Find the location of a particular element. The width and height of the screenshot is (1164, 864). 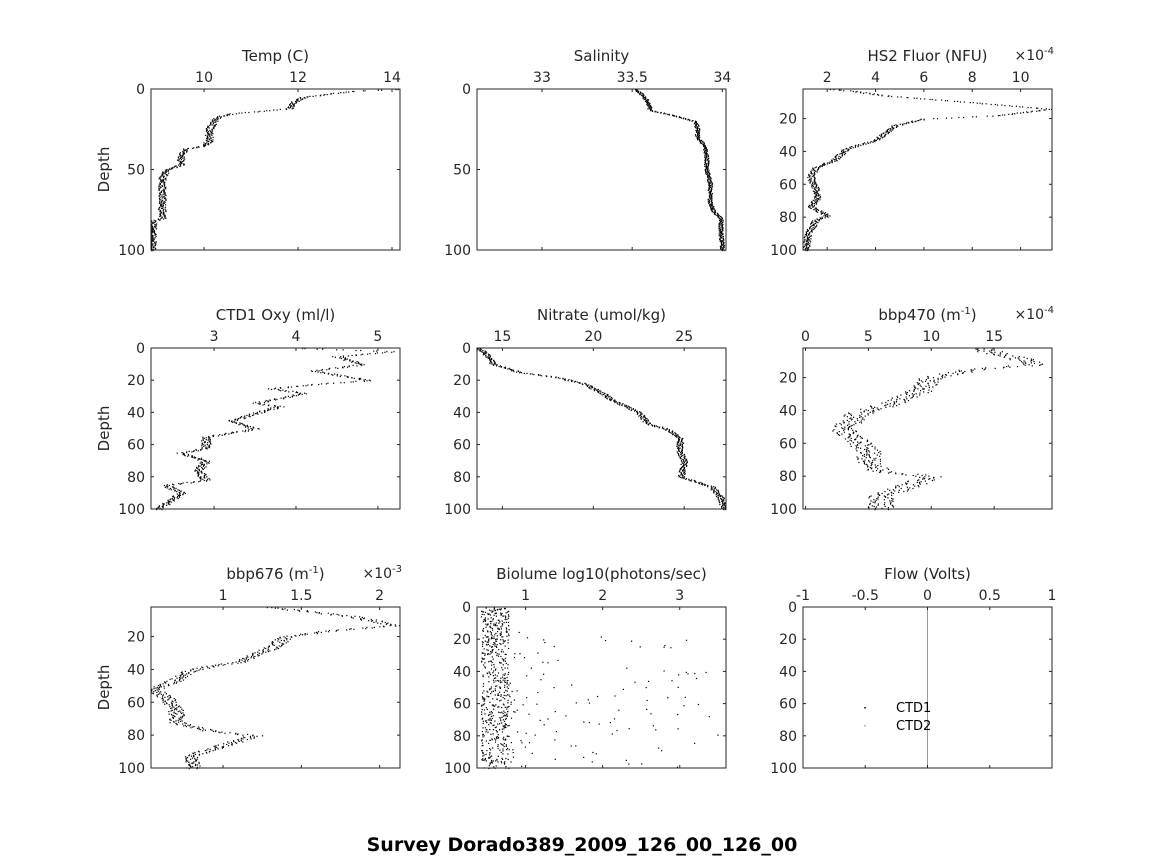

y-tick-label: 40 is located at coordinates (136, 670).